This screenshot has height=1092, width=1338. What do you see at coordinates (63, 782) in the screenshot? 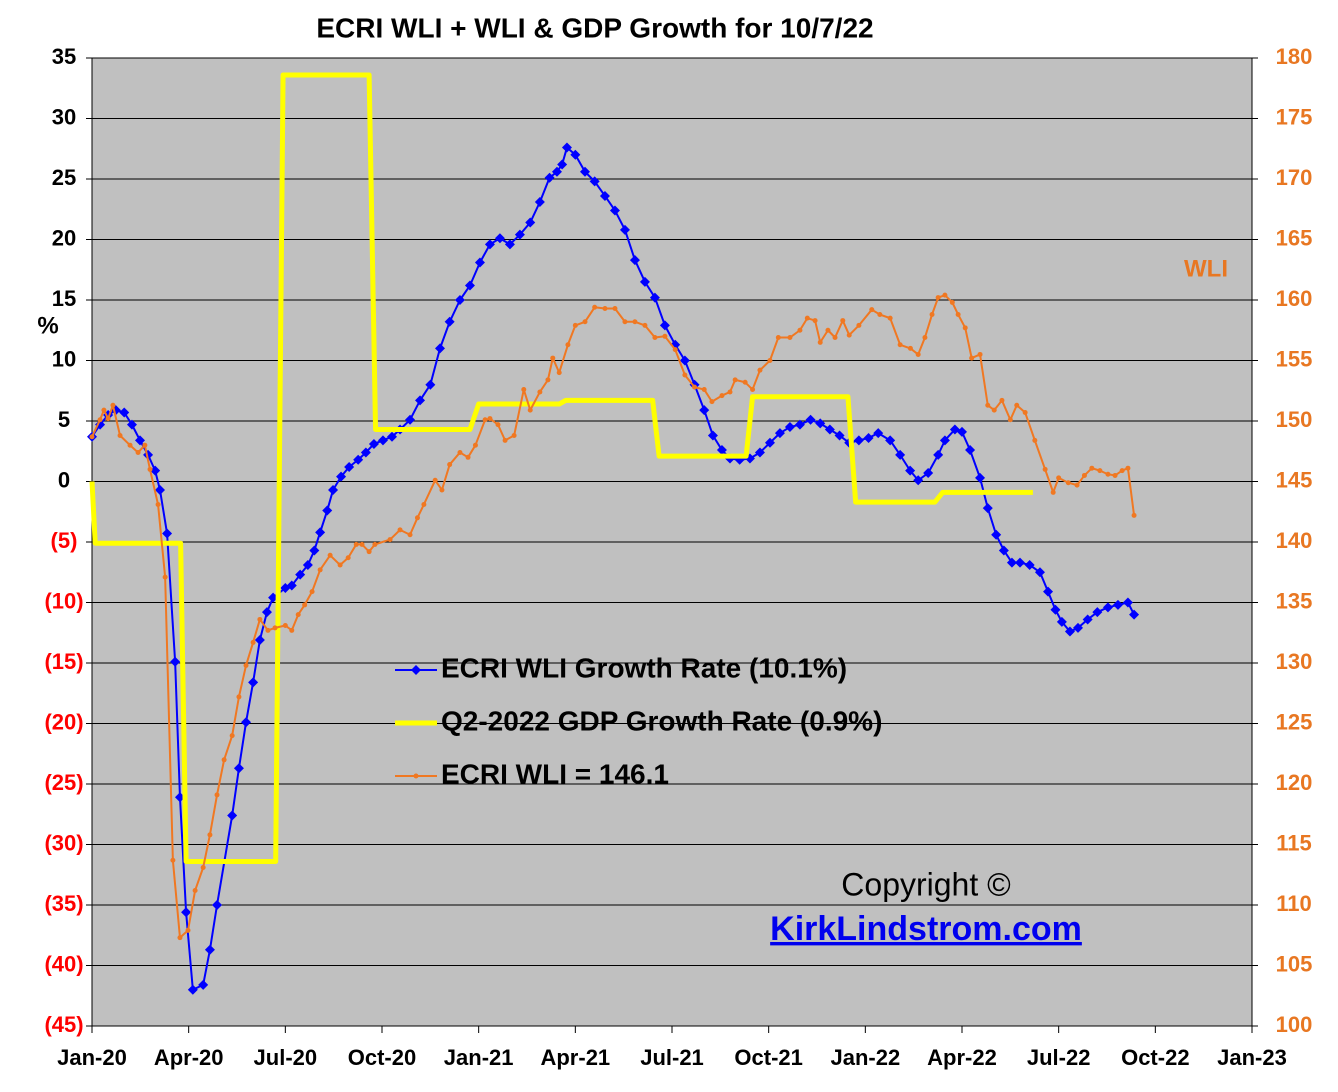
I see `y-tick-label: (25)` at bounding box center [63, 782].